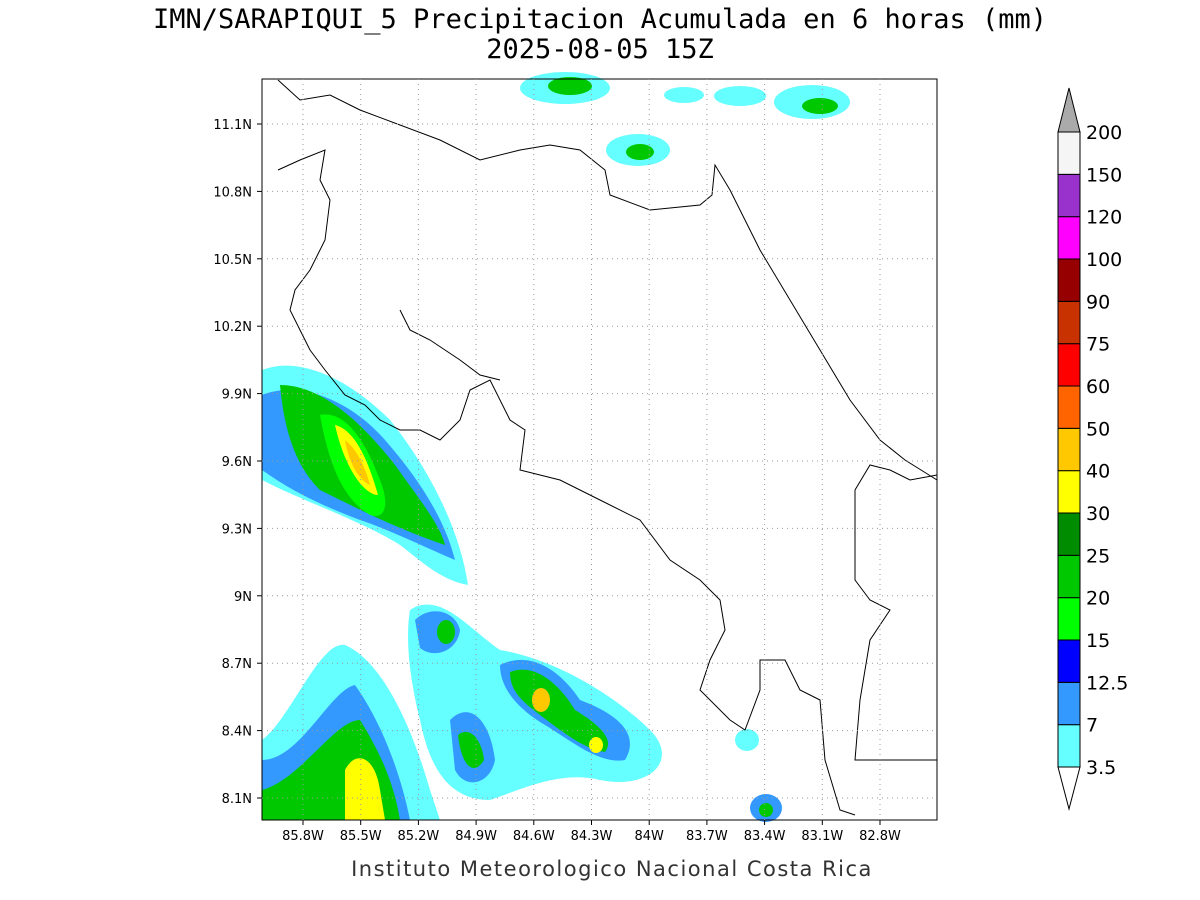 Image resolution: width=1200 pixels, height=900 pixels. What do you see at coordinates (1098, 556) in the screenshot?
I see `colorbar-label: 25` at bounding box center [1098, 556].